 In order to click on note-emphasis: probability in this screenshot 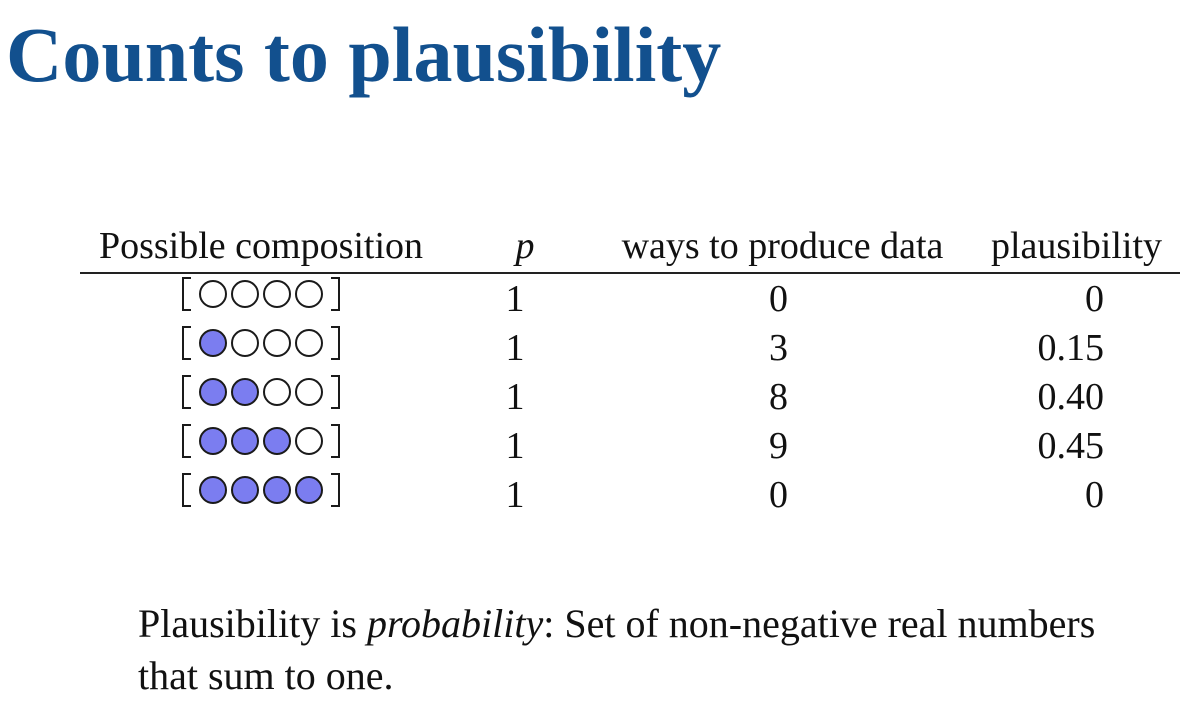, I will do `click(455, 623)`.